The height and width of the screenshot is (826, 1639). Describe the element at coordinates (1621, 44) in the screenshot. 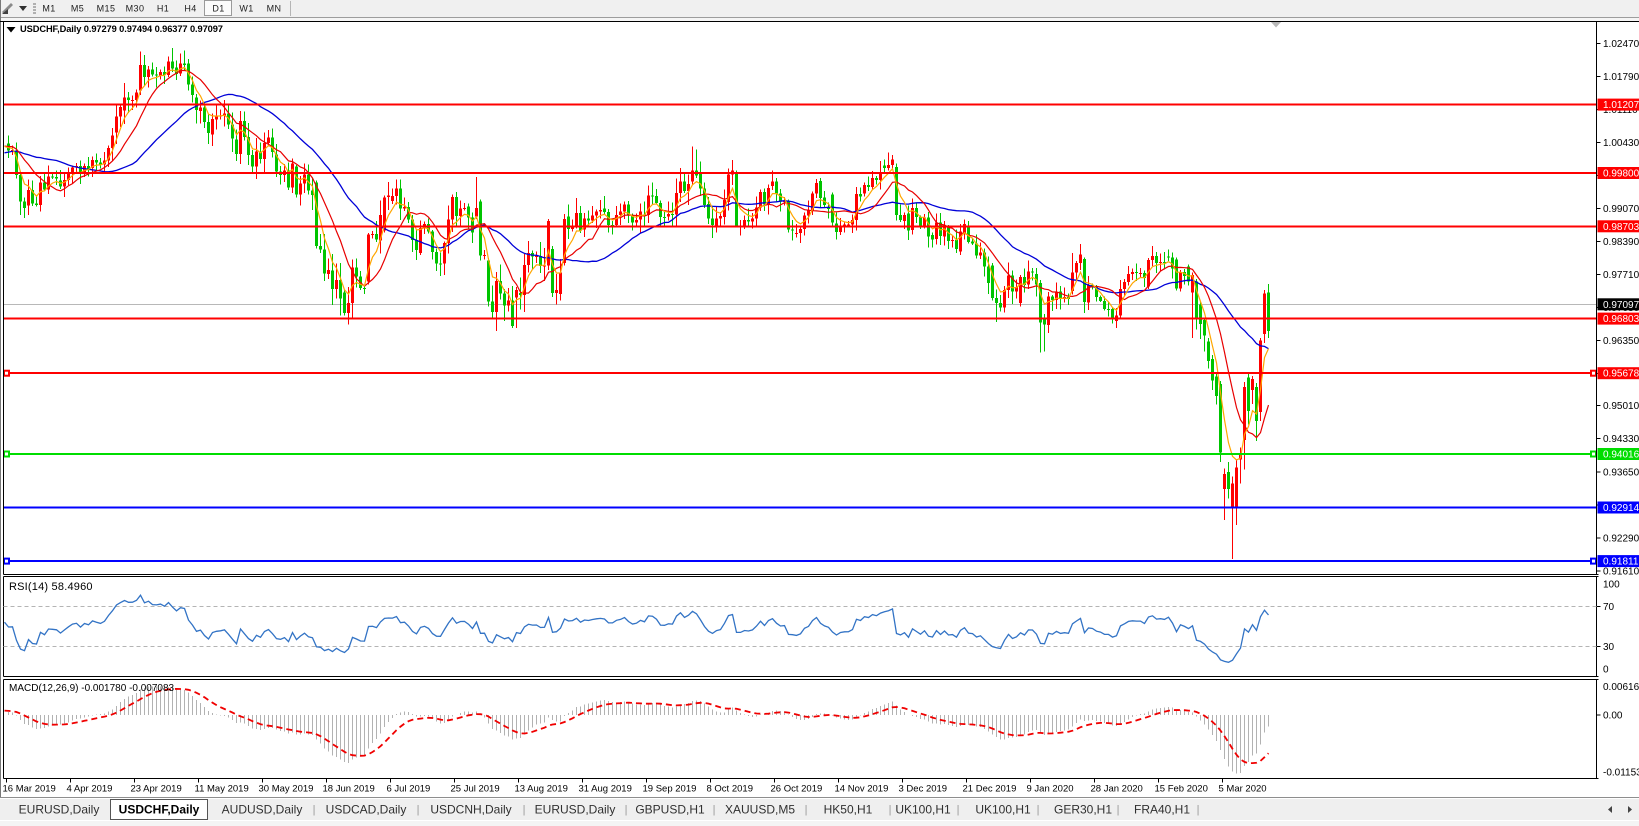

I see `svg-text: 1.02470` at that location.